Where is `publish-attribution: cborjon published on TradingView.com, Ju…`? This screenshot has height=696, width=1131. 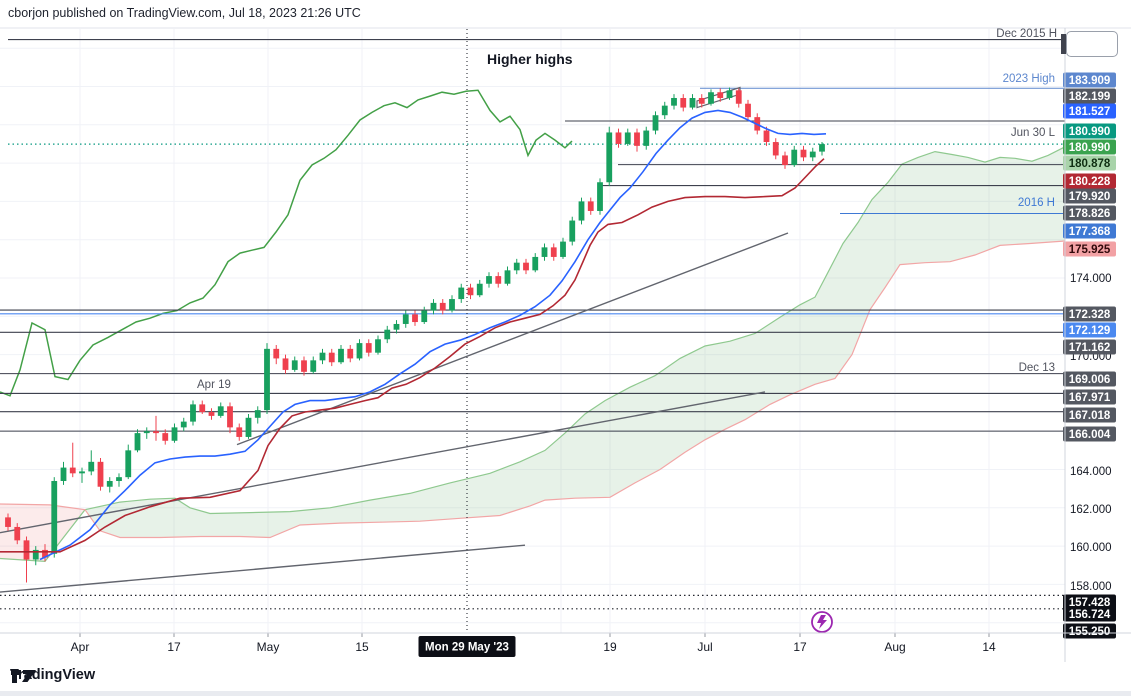
publish-attribution: cborjon published on TradingView.com, Ju… is located at coordinates (184, 13).